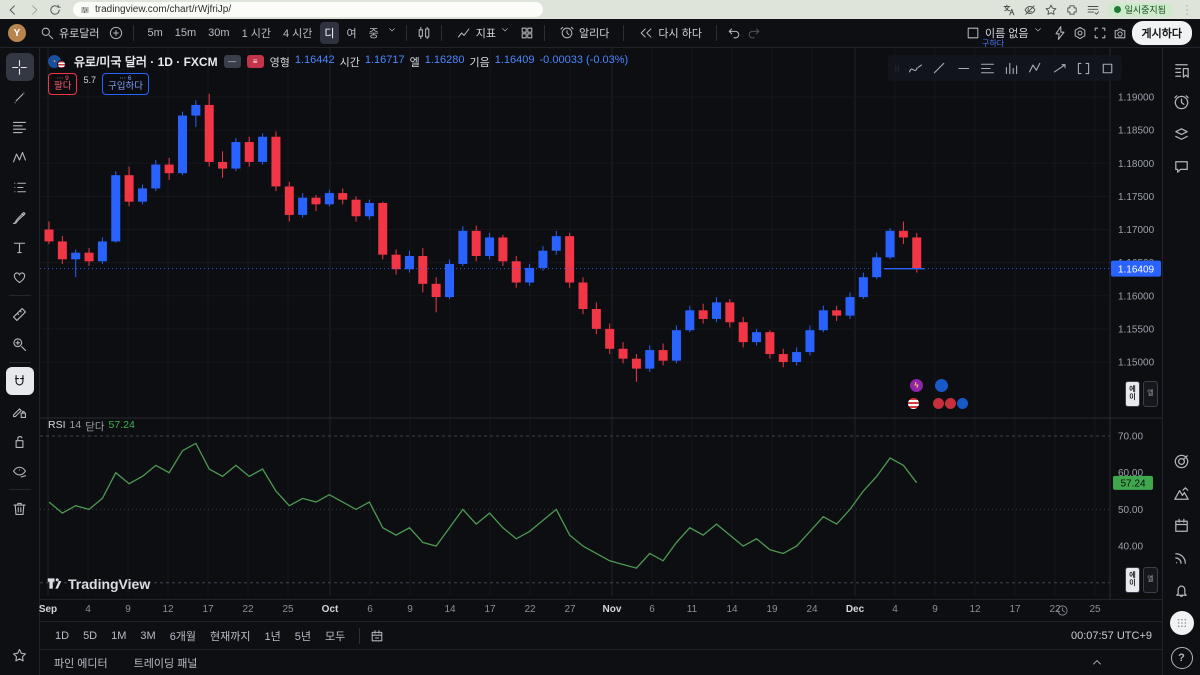 This screenshot has height=675, width=1200. I want to click on calendar-icon, so click(1182, 525).